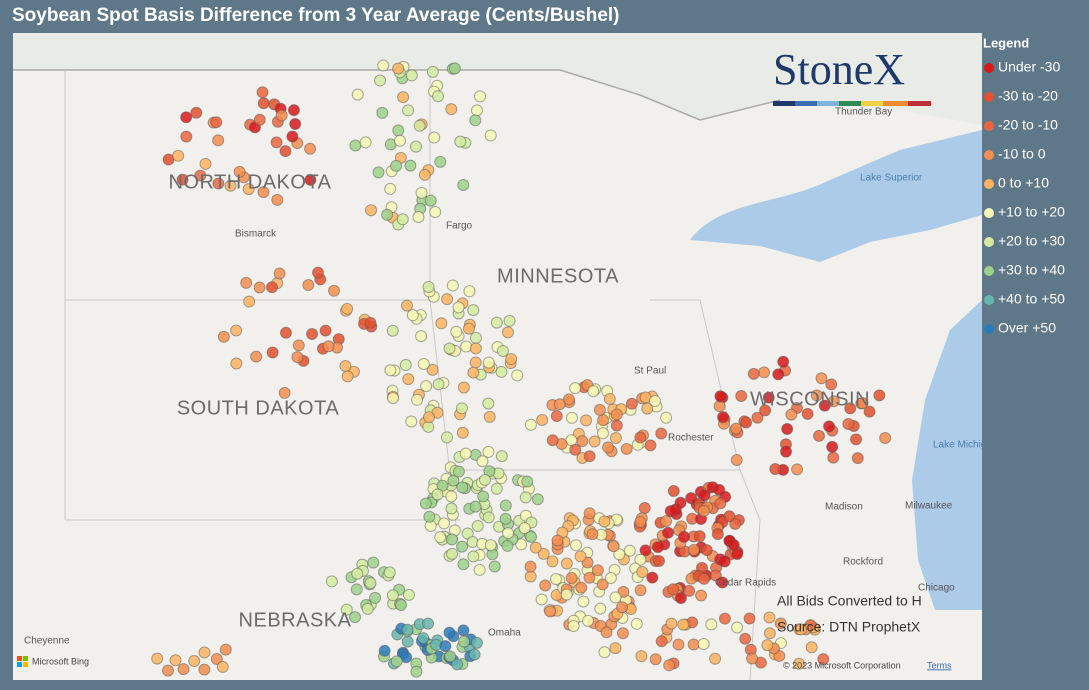 This screenshot has width=1089, height=690. Describe the element at coordinates (497, 79) in the screenshot. I see `canada` at that location.